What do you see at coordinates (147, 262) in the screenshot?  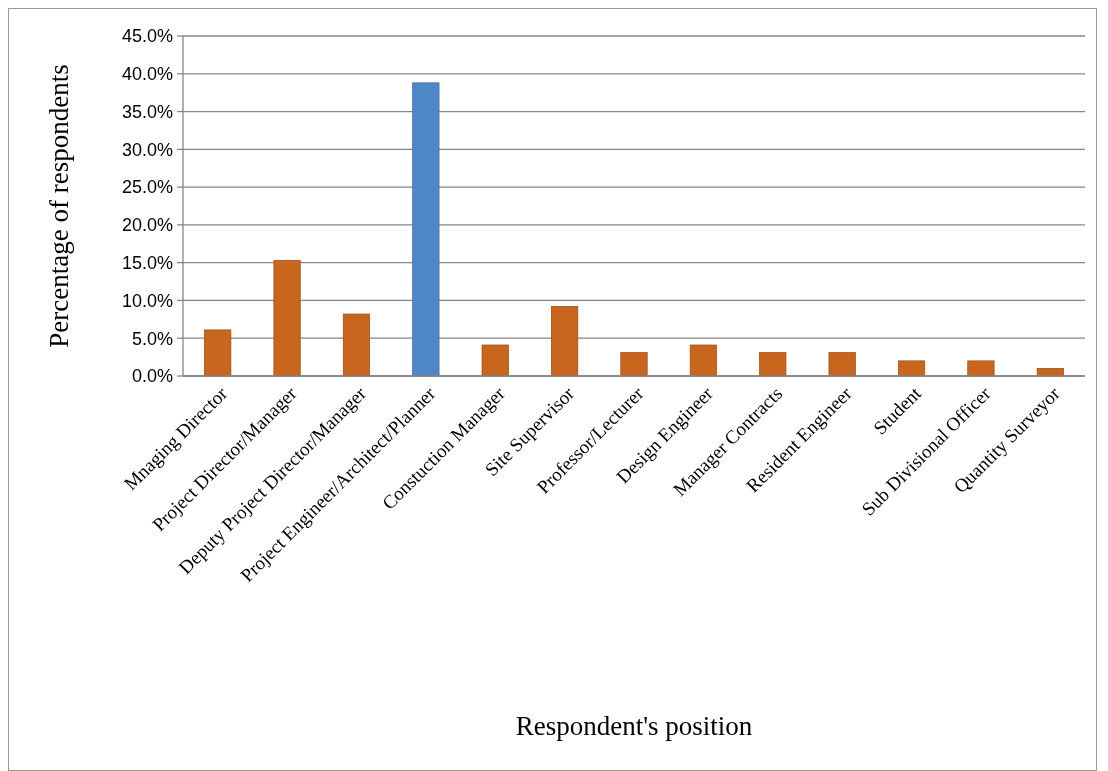 I see `y-tick-label: 15.0%` at bounding box center [147, 262].